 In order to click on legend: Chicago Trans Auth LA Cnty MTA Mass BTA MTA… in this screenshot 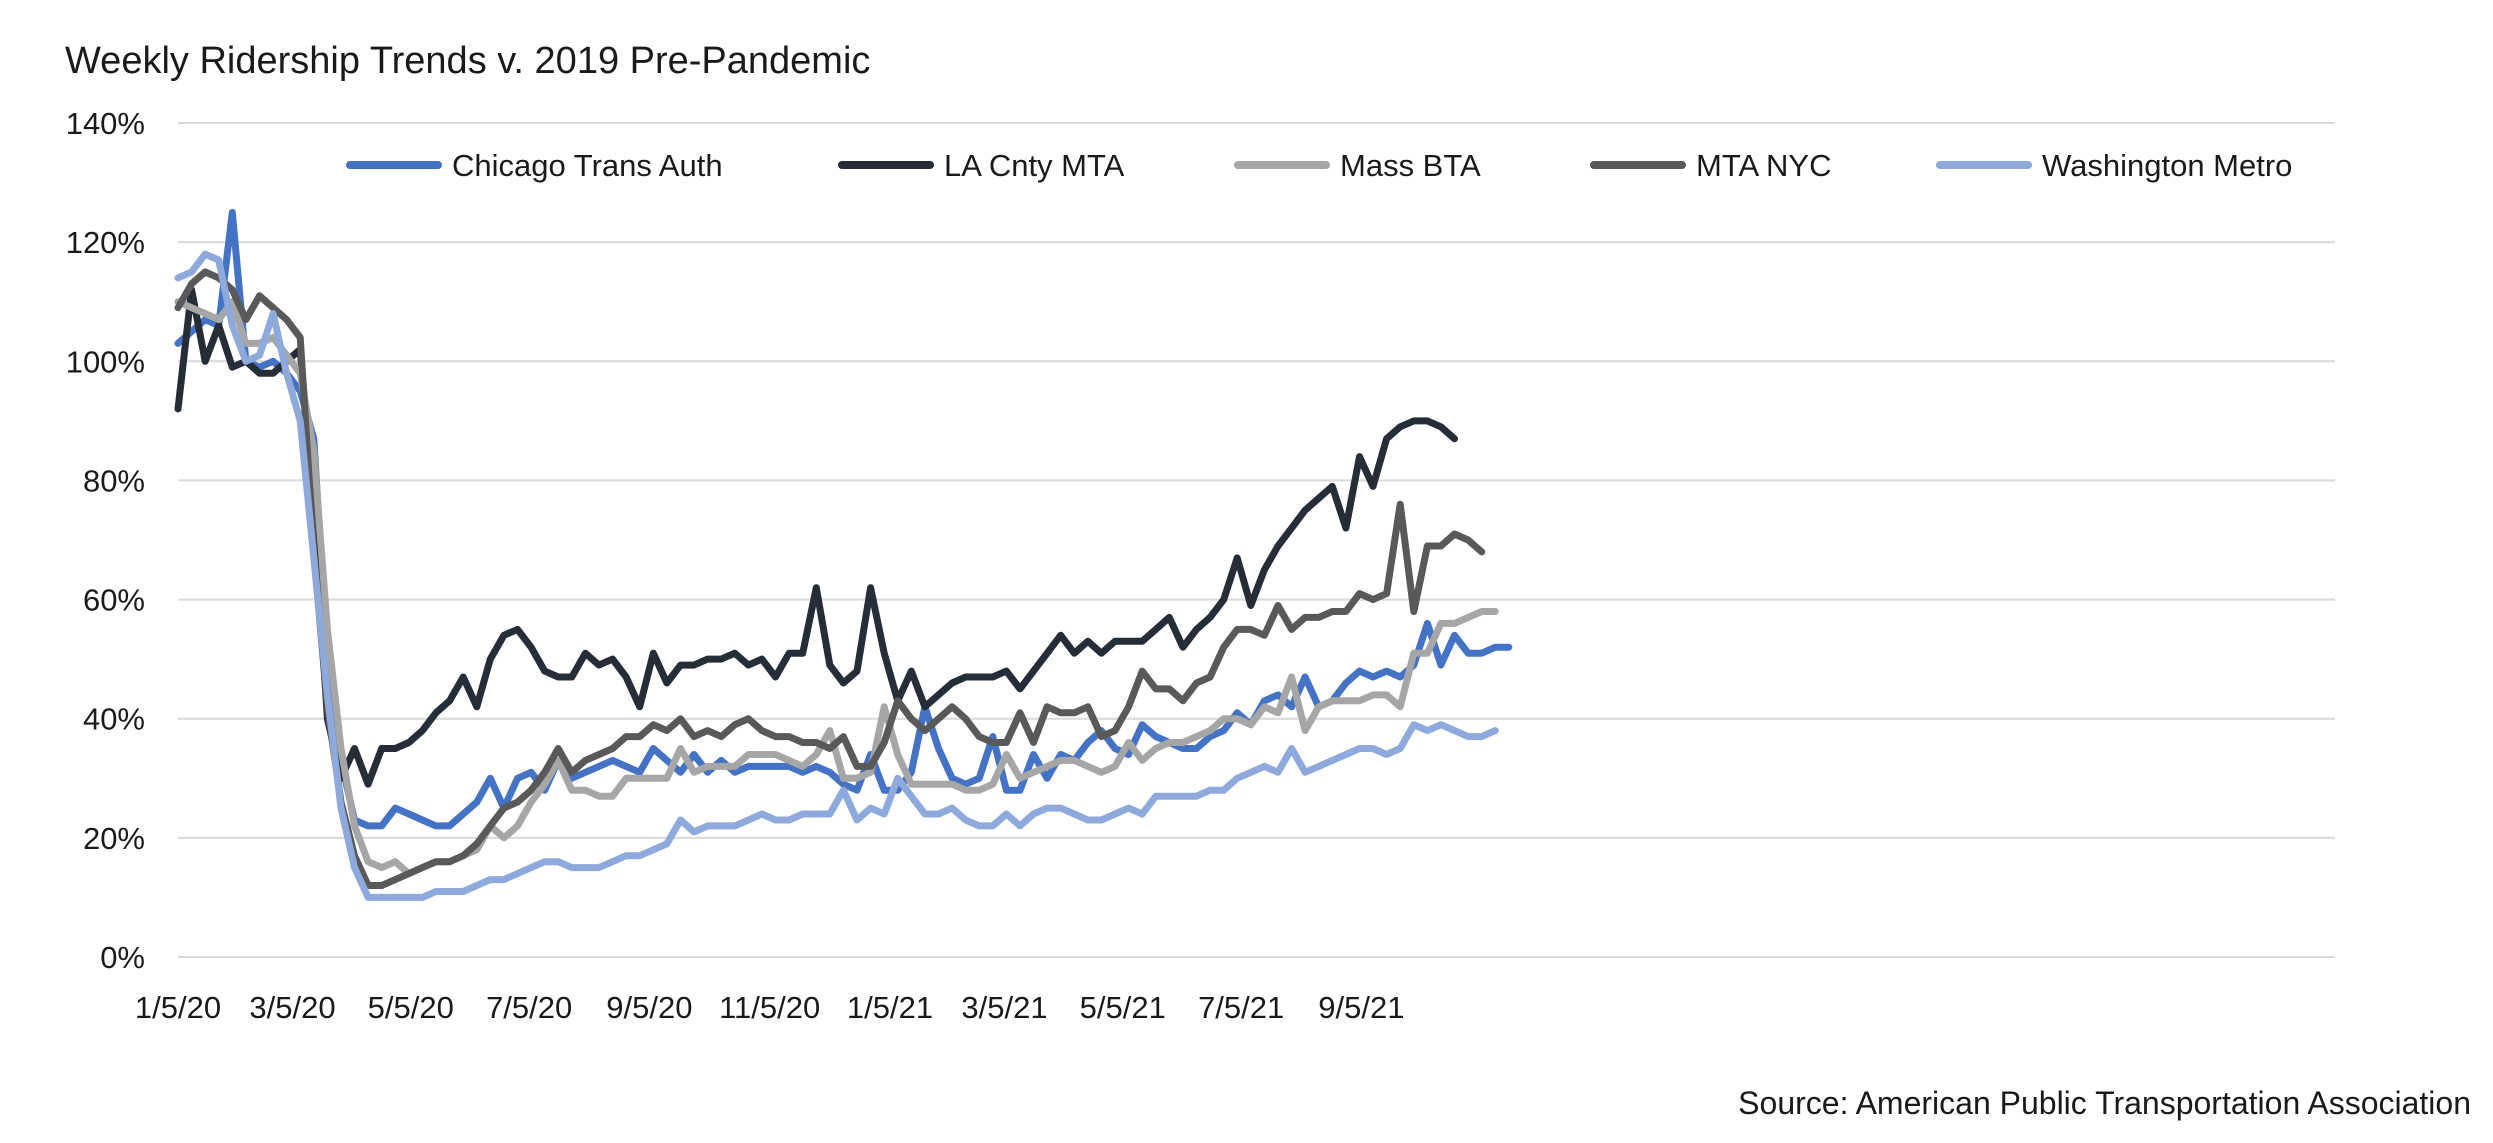, I will do `click(1319, 165)`.